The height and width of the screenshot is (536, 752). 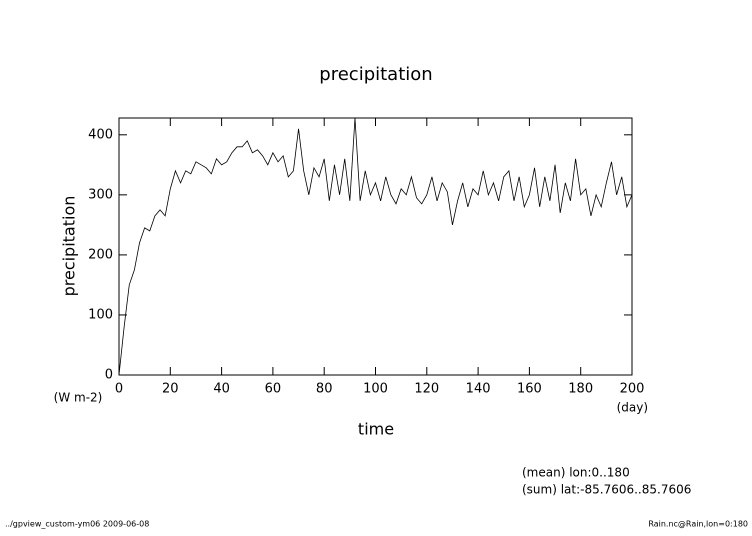 What do you see at coordinates (100, 134) in the screenshot?
I see `y-tick-label: 400` at bounding box center [100, 134].